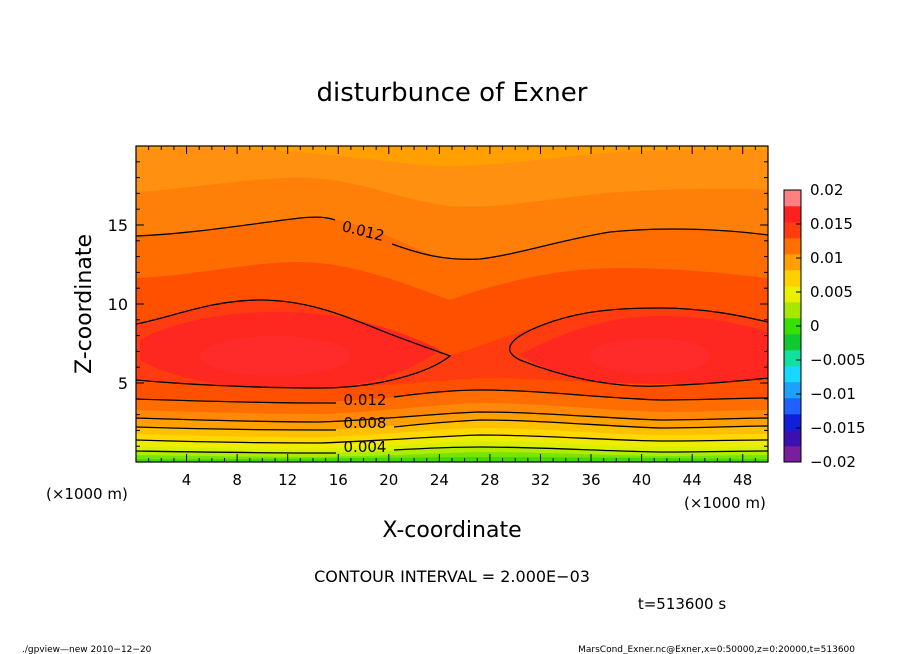 Image resolution: width=904 pixels, height=654 pixels. Describe the element at coordinates (833, 462) in the screenshot. I see `colorbar-label: −0.02` at that location.